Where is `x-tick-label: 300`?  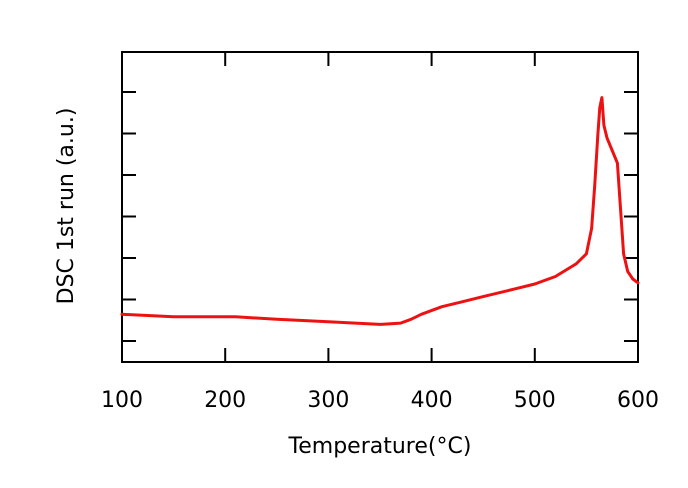 x-tick-label: 300 is located at coordinates (328, 400).